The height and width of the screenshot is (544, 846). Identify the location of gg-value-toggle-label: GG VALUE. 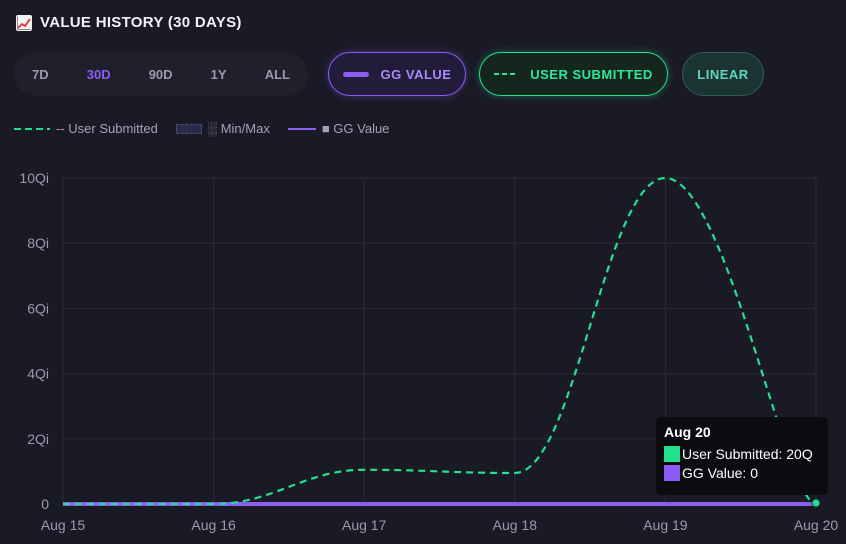
(416, 74).